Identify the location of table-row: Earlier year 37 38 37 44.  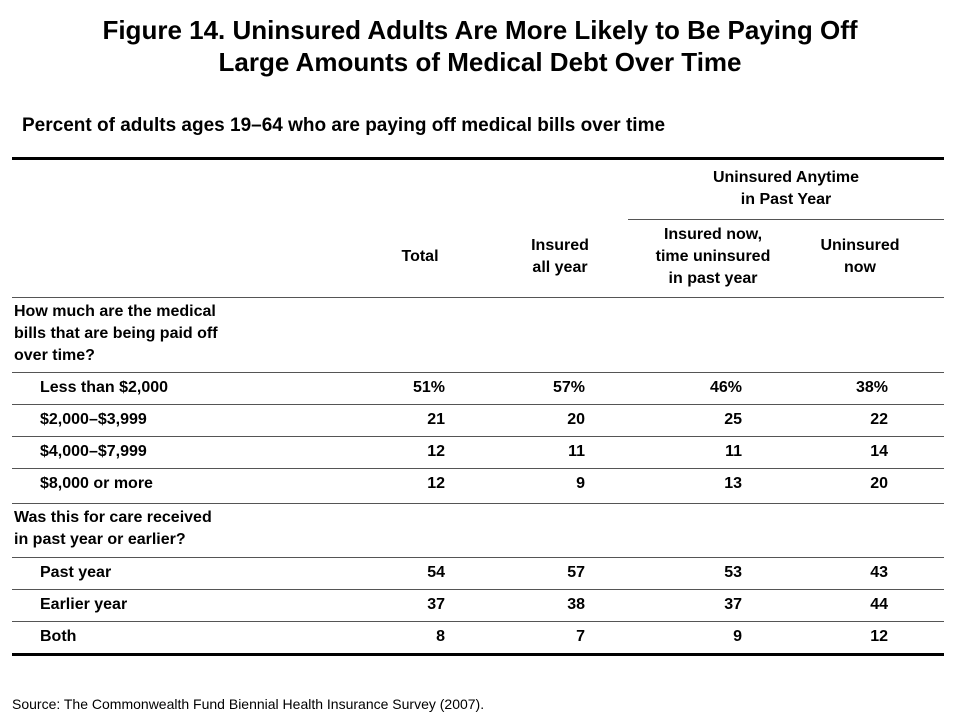
(480, 605).